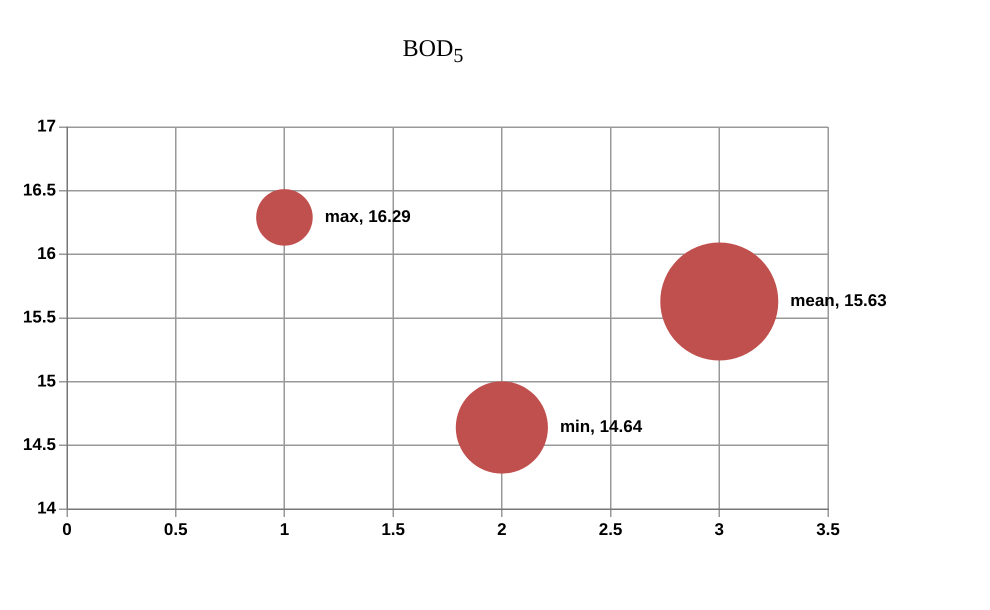 The image size is (990, 610). Describe the element at coordinates (367, 216) in the screenshot. I see `data-label: max, 16.29` at that location.